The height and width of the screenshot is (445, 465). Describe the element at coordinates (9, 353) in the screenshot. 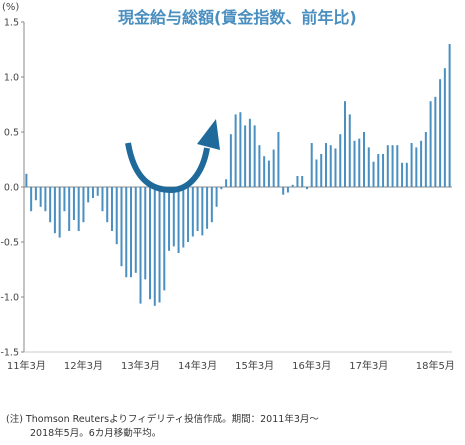

I see `y-tick-label: -1.5` at that location.